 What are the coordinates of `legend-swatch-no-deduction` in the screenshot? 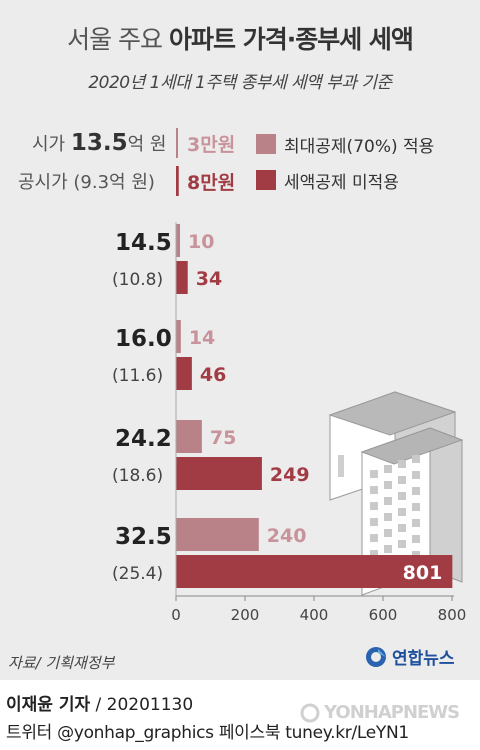 It's located at (266, 180).